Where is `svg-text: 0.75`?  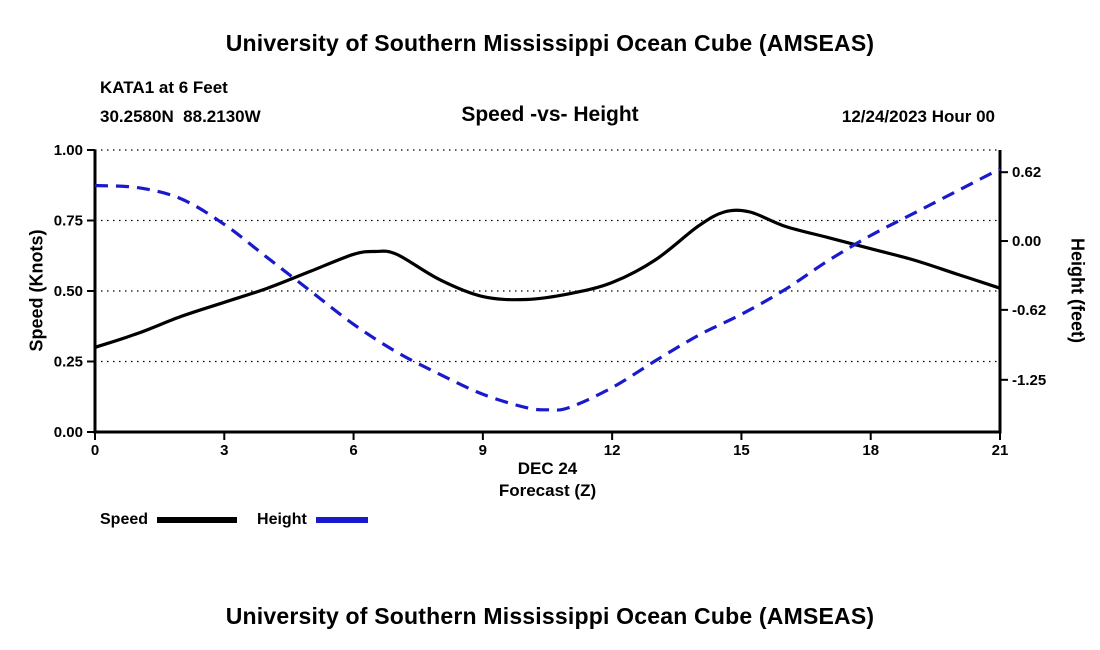
svg-text: 0.75 is located at coordinates (68, 221).